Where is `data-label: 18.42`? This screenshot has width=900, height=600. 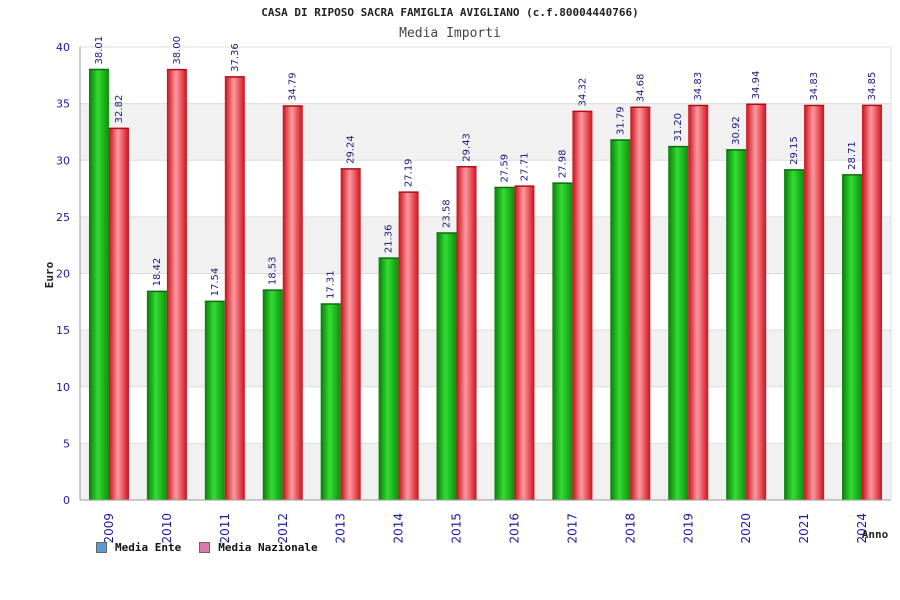
data-label: 18.42 is located at coordinates (157, 272).